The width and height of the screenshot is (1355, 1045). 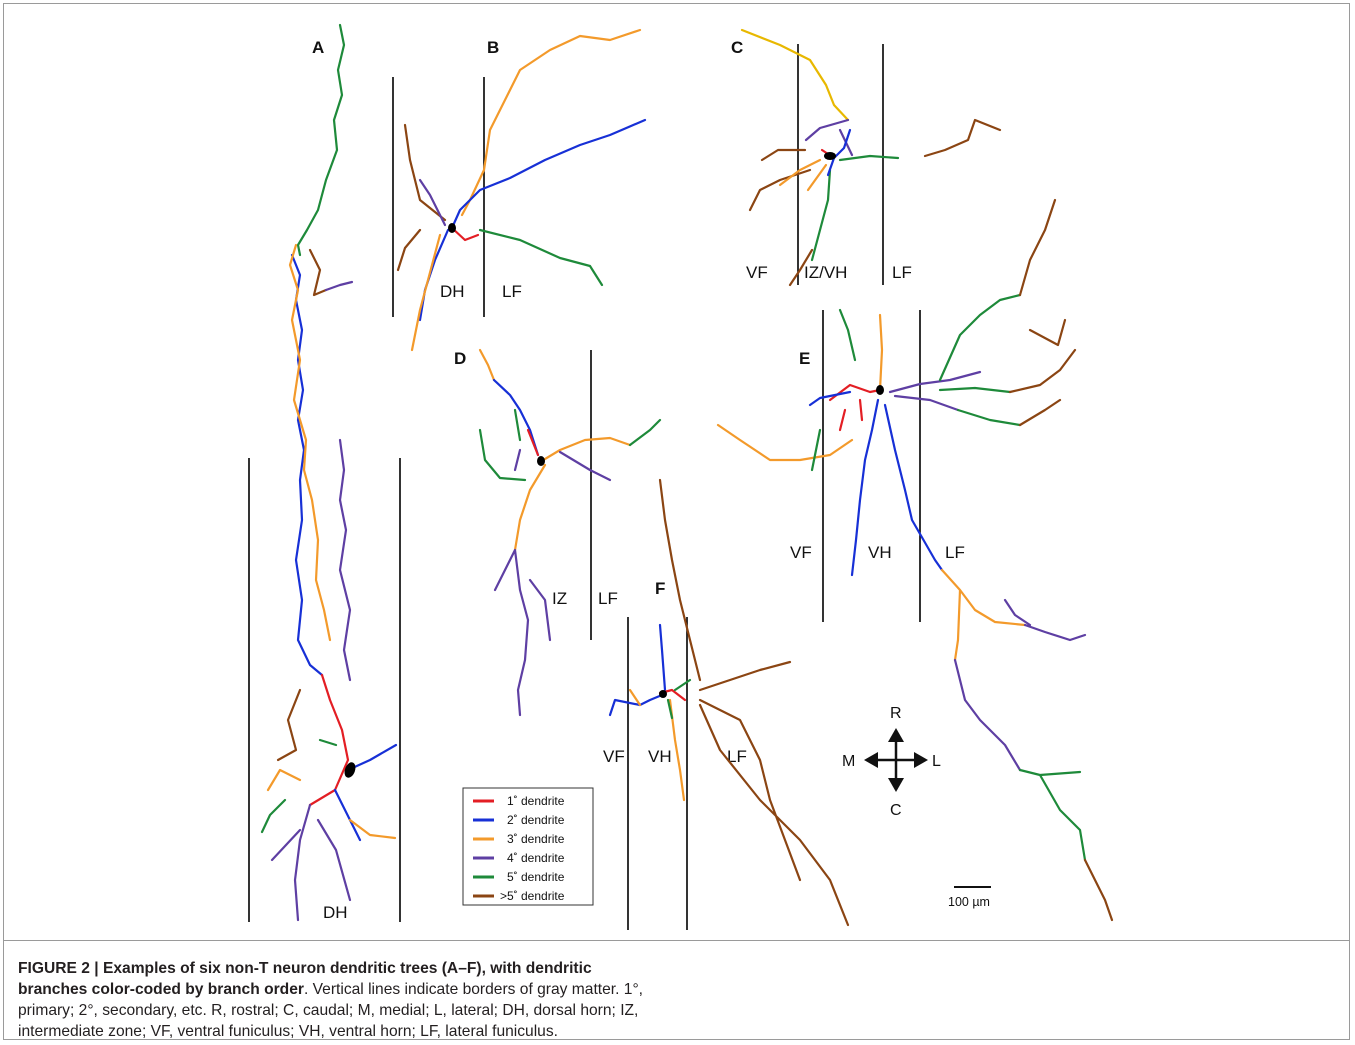 What do you see at coordinates (825, 272) in the screenshot?
I see `region-label-c-izvh: IZ/VH` at bounding box center [825, 272].